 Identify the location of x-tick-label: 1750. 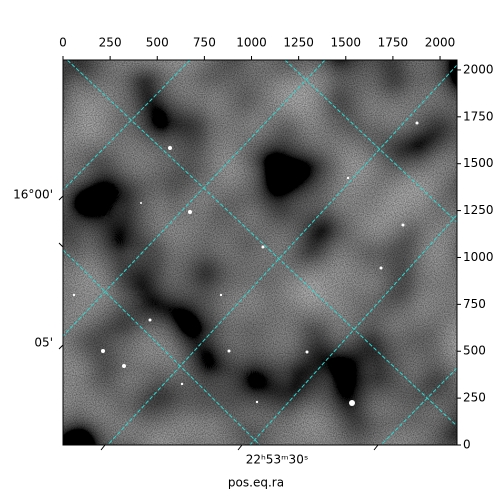
(393, 43).